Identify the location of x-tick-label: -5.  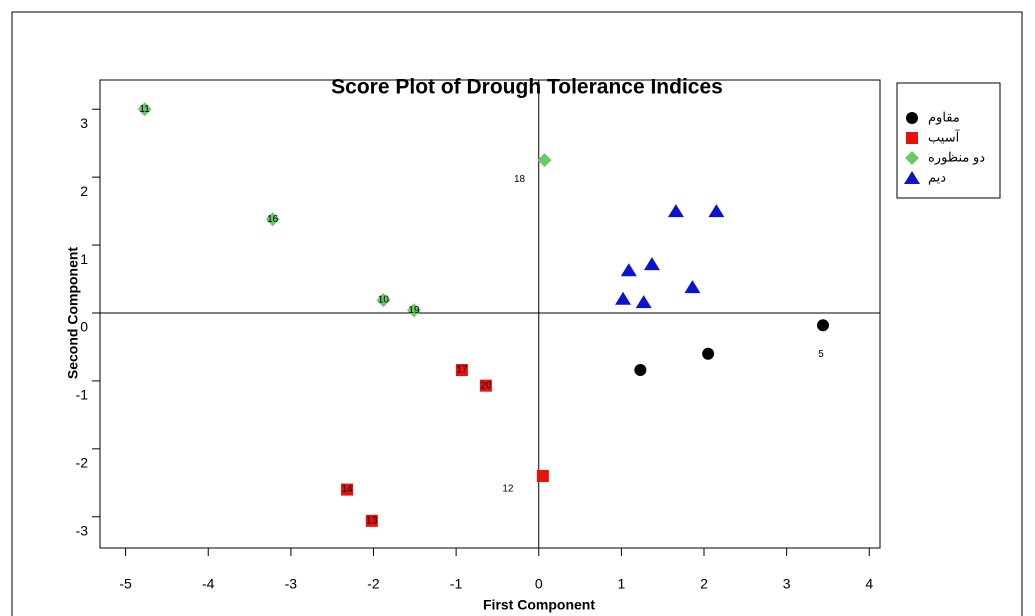
(125, 584).